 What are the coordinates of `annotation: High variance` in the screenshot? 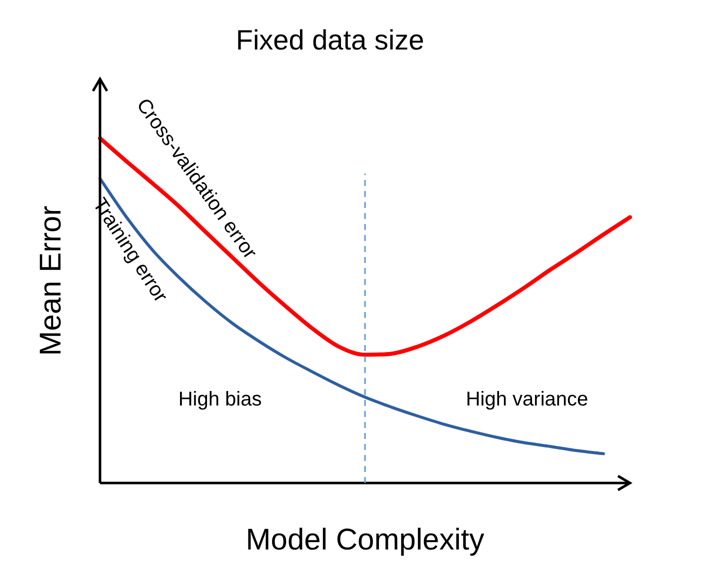 It's located at (527, 399).